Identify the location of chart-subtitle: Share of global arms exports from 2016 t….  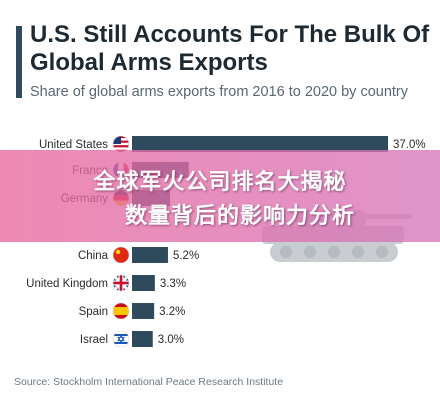
(219, 92).